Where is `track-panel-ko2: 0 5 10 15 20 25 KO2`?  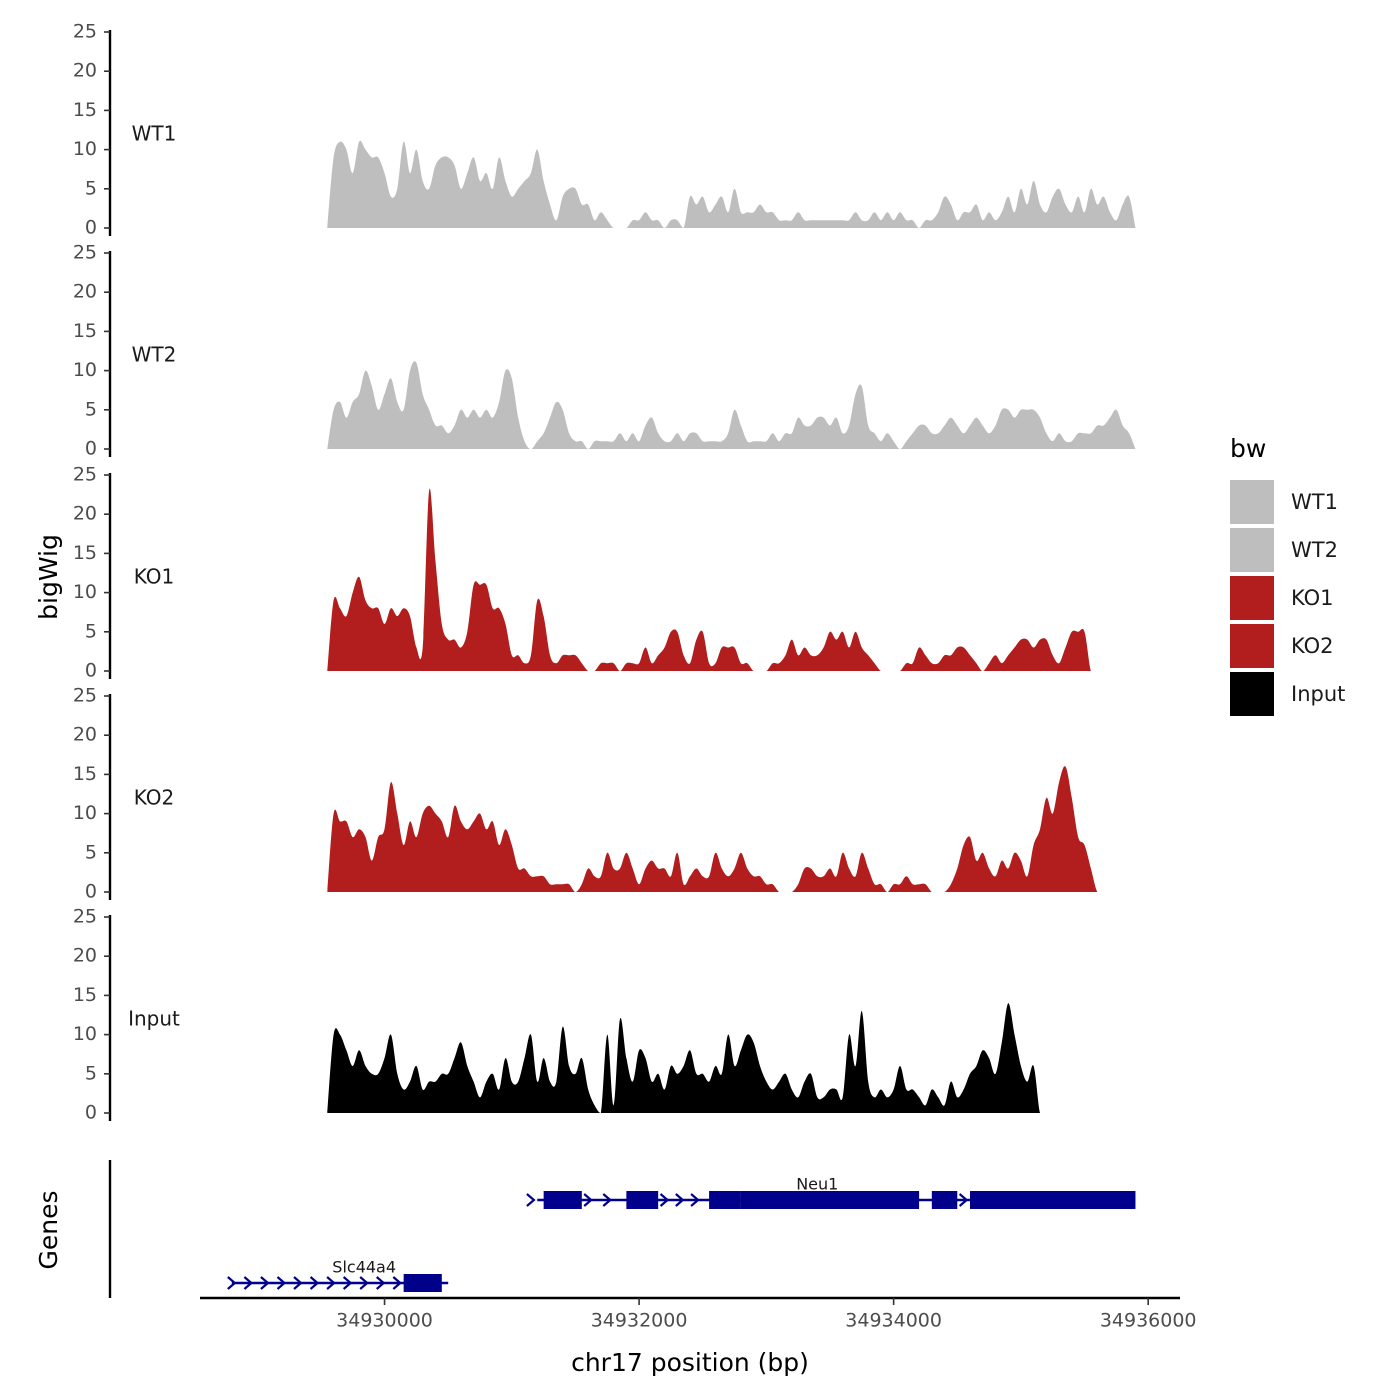
track-panel-ko2: 0 5 10 15 20 25 KO2 is located at coordinates (604, 794).